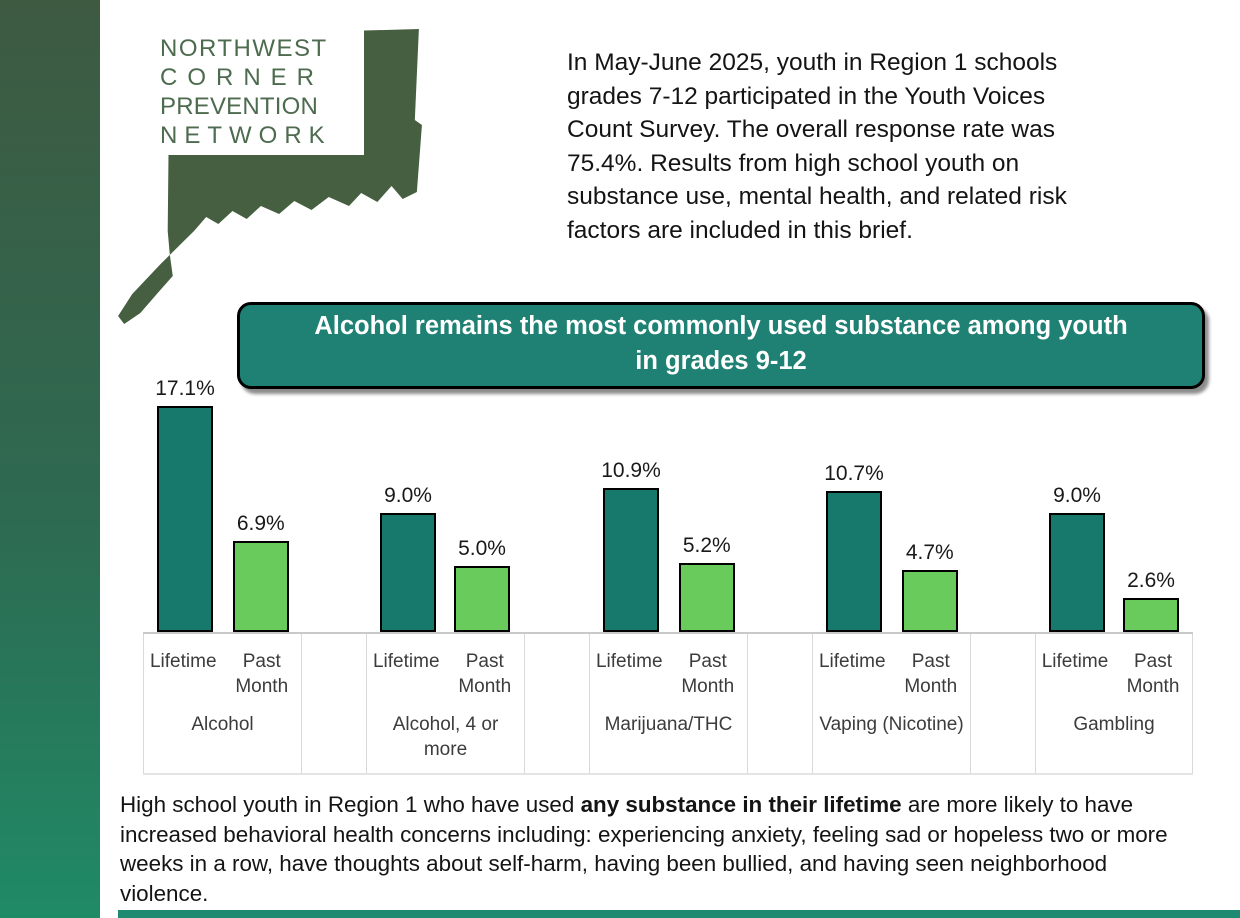  I want to click on bar-with-label: 2.6%, so click(1151, 600).